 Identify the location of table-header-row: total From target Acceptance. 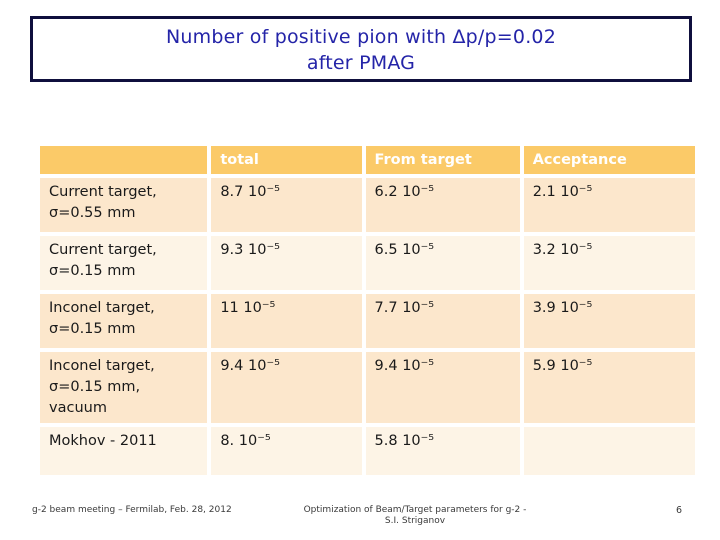
(367, 160).